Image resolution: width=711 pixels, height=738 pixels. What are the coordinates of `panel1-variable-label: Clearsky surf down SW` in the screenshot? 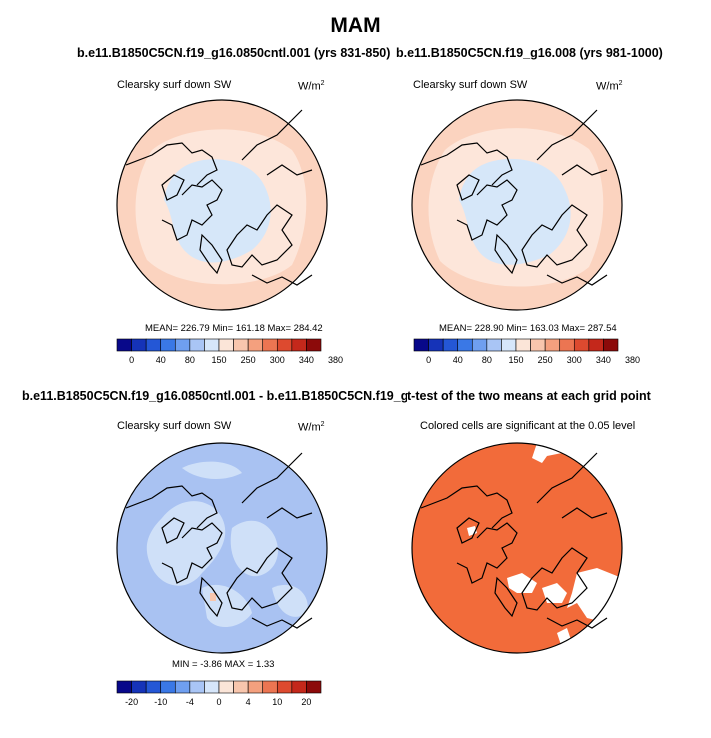 It's located at (174, 85).